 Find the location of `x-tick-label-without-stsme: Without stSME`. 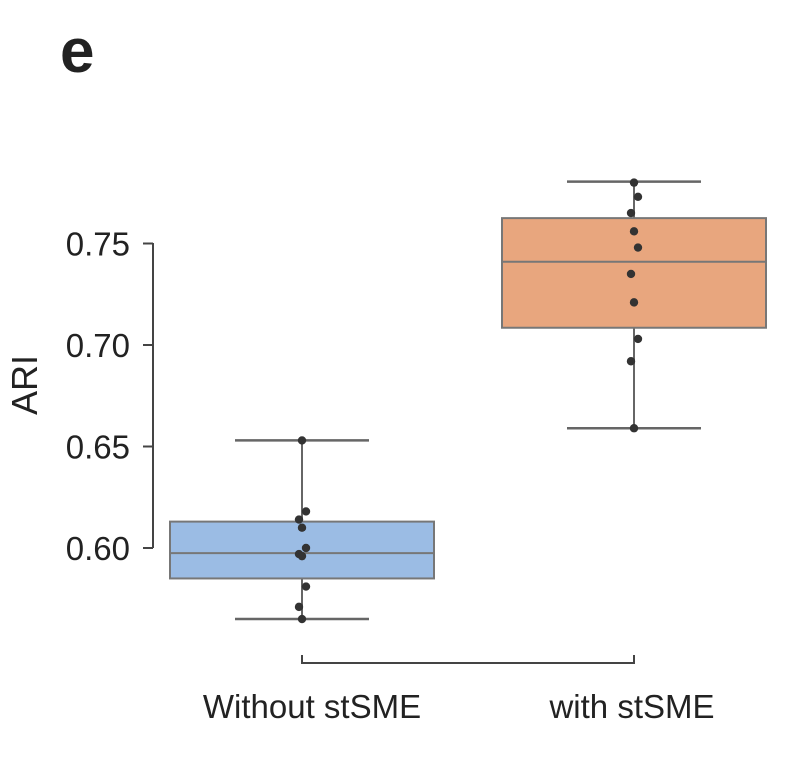

x-tick-label-without-stsme: Without stSME is located at coordinates (312, 706).